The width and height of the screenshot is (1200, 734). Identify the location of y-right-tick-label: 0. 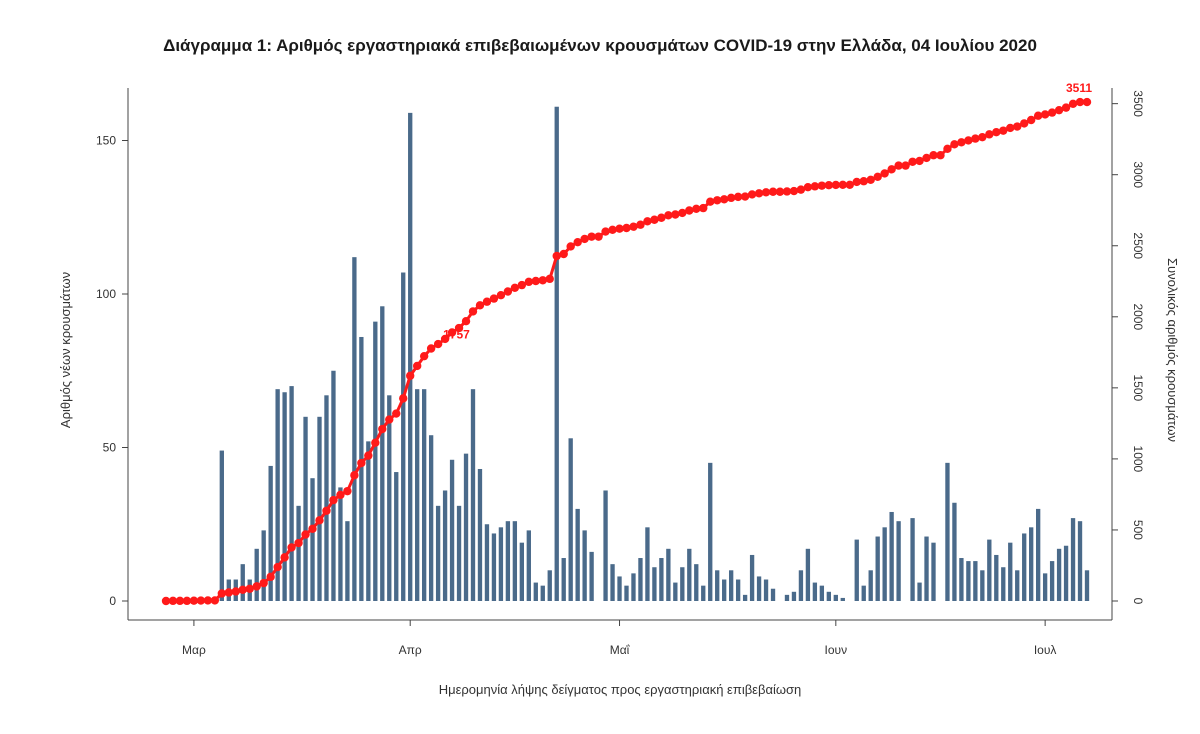
(1138, 601).